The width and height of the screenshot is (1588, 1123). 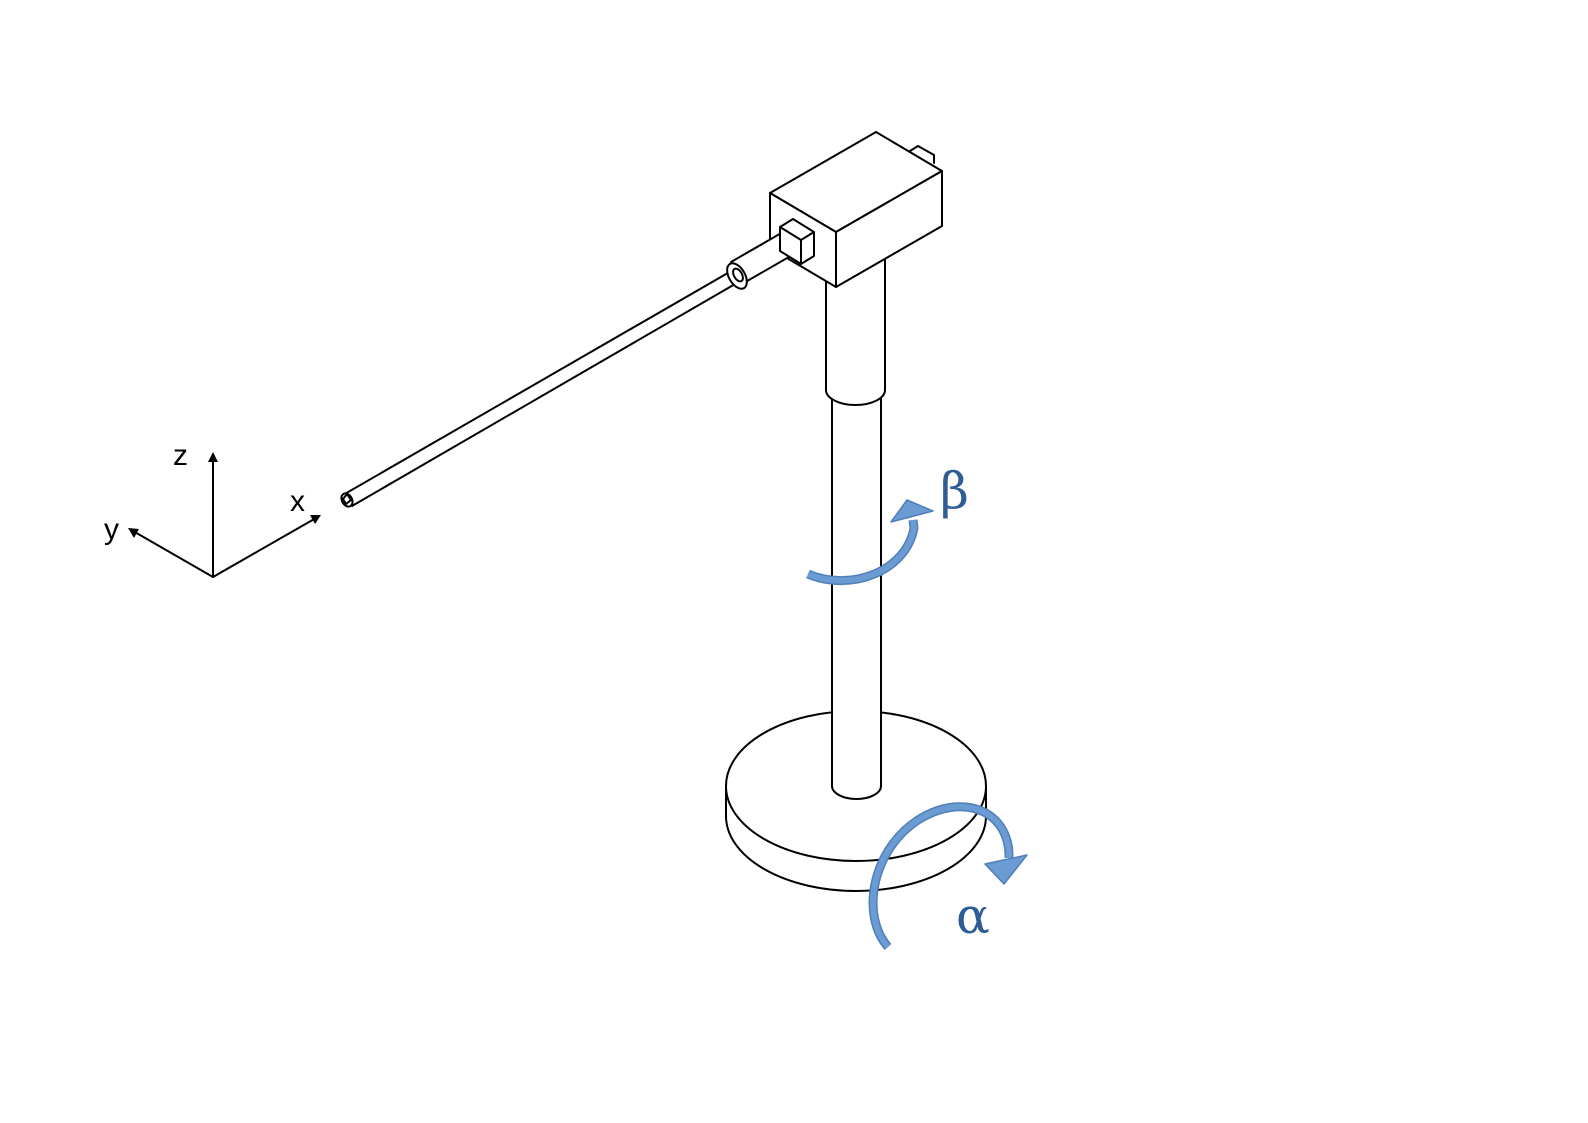 What do you see at coordinates (212, 508) in the screenshot?
I see `coordinate-axes: z y x` at bounding box center [212, 508].